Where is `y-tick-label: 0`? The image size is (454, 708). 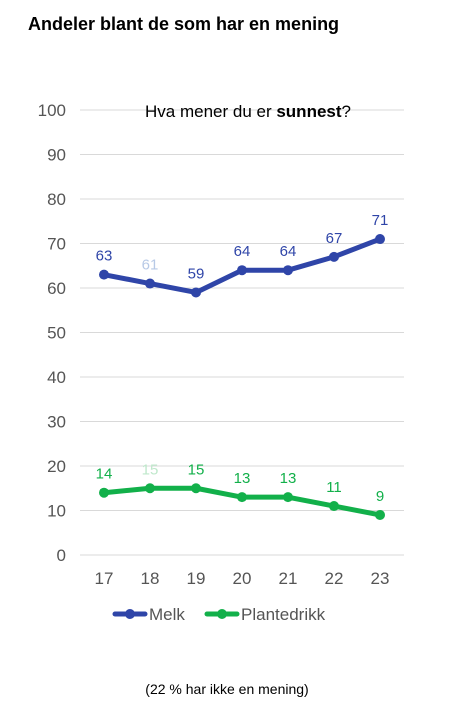
y-tick-label: 0 is located at coordinates (61, 555).